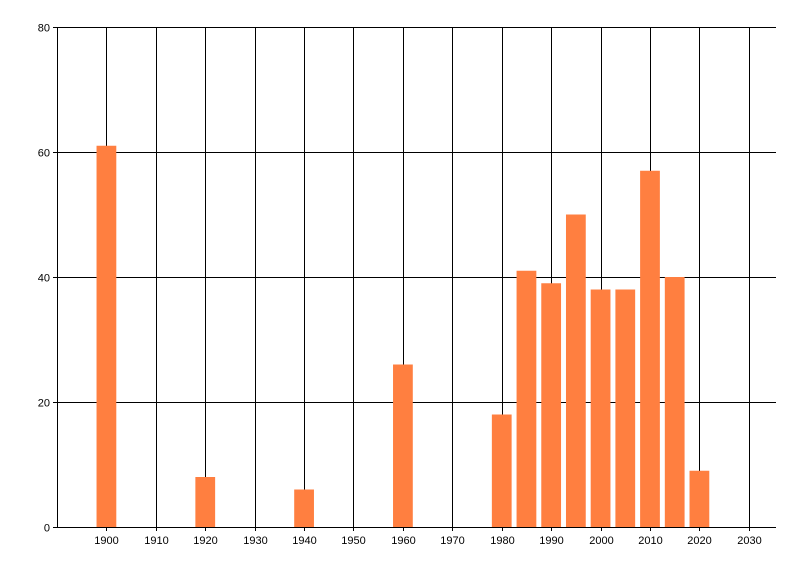 The width and height of the screenshot is (800, 576). Describe the element at coordinates (501, 470) in the screenshot. I see `bar-1980` at that location.